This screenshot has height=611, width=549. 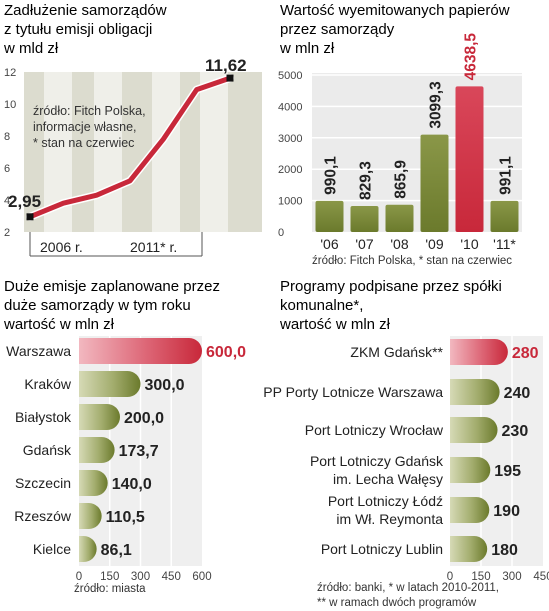 What do you see at coordinates (78, 29) in the screenshot?
I see `debt-title-line-2: z tytułu emisji obligacji` at bounding box center [78, 29].